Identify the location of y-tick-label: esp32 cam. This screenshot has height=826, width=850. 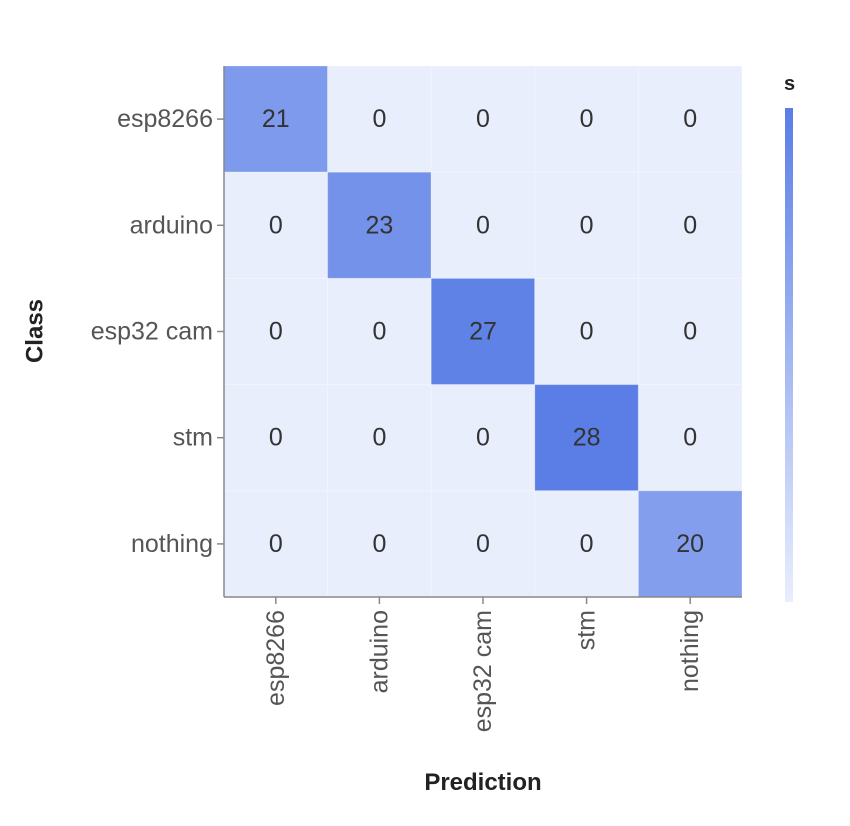
(152, 332).